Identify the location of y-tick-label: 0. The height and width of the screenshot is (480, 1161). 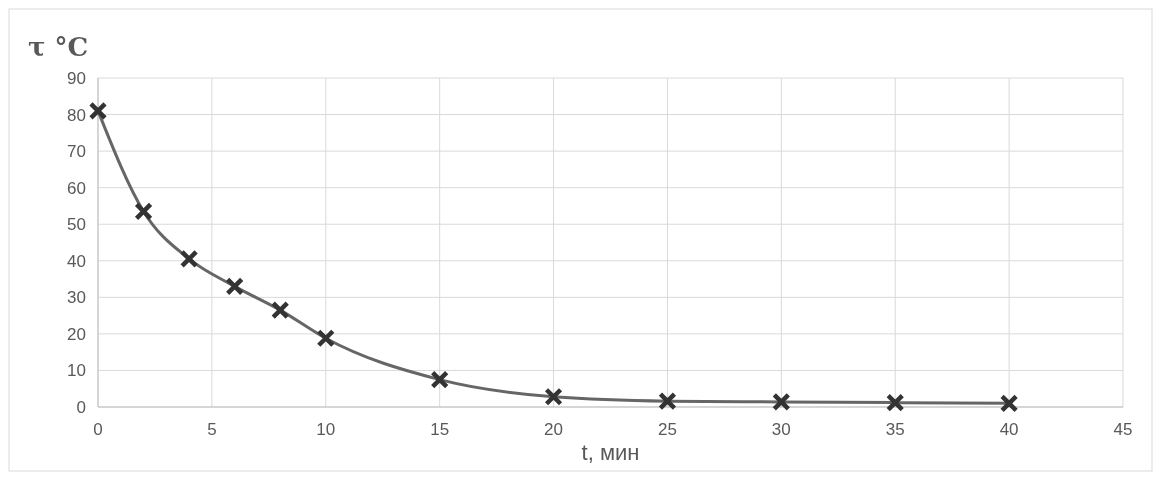
(81, 407).